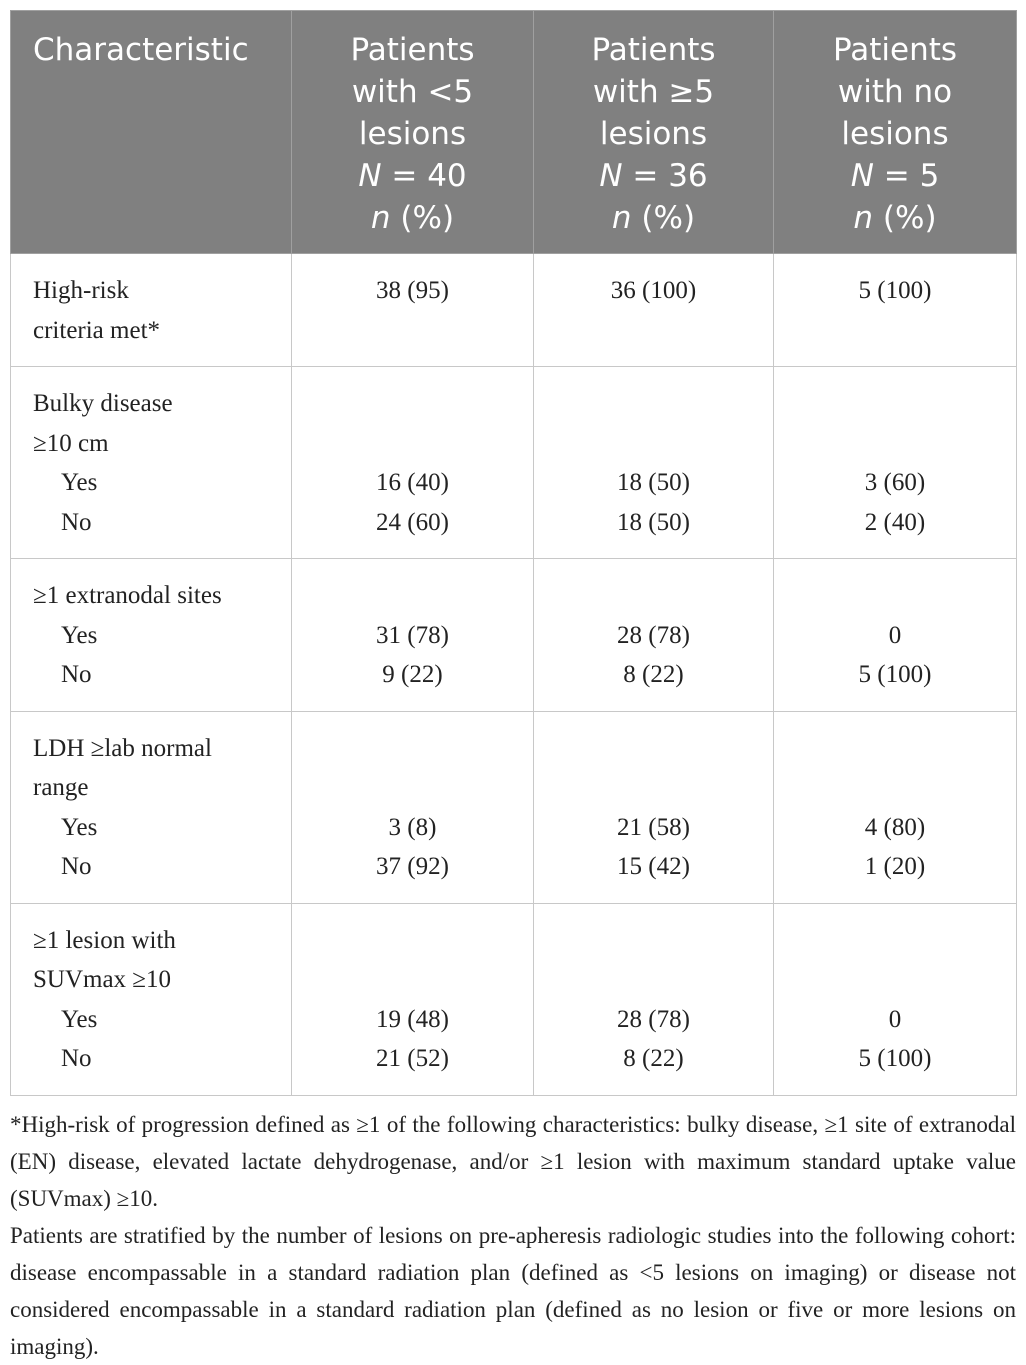  I want to click on header-line: with <5, so click(412, 92).